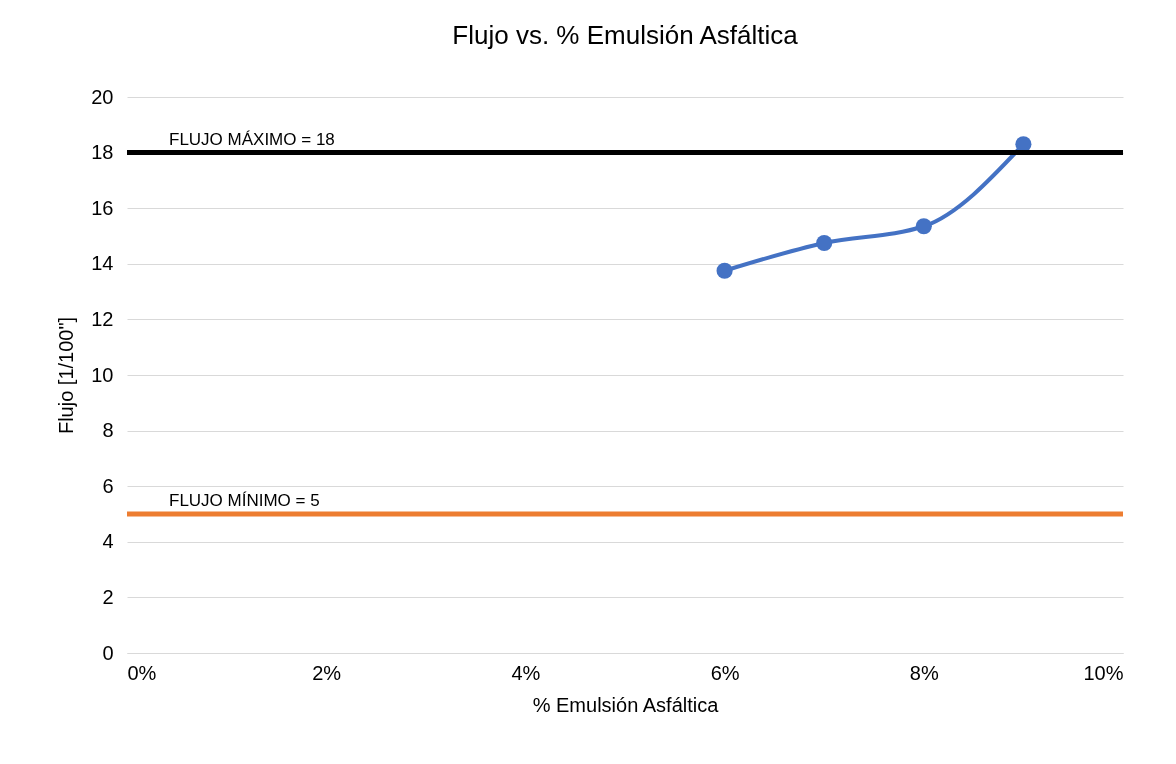 This screenshot has width=1176, height=764. I want to click on ref-line-label: FLUJO MÁXIMO = 18, so click(252, 139).